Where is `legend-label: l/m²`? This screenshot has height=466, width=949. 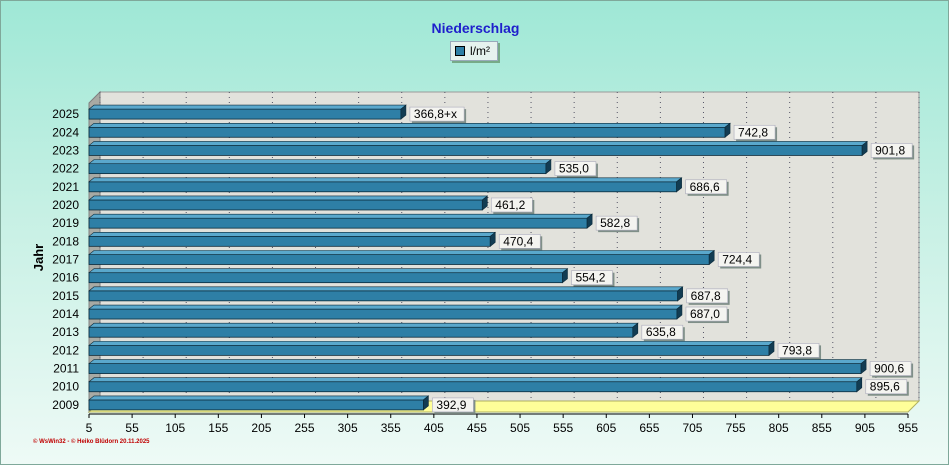 legend-label: l/m² is located at coordinates (480, 51).